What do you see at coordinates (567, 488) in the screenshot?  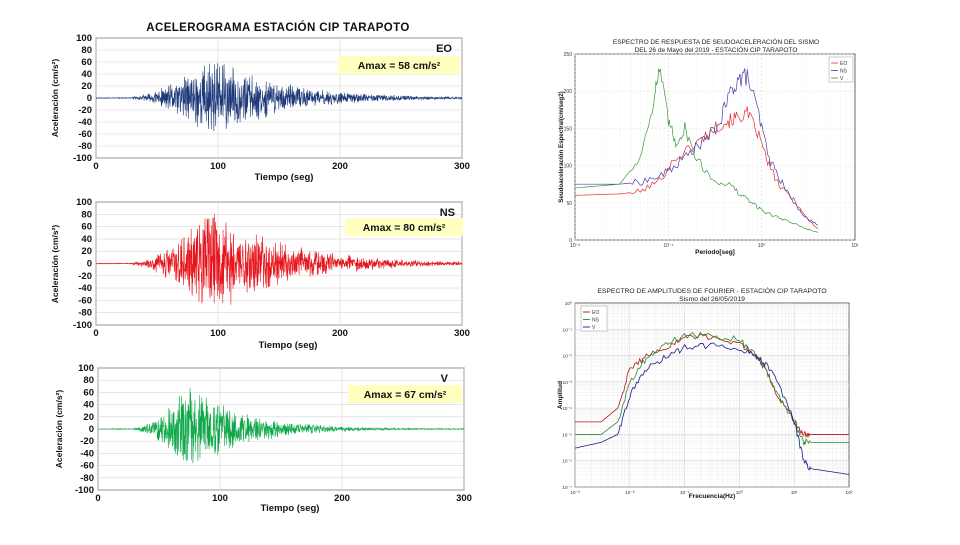 I see `y-tick-label: 10⁻⁷` at bounding box center [567, 488].